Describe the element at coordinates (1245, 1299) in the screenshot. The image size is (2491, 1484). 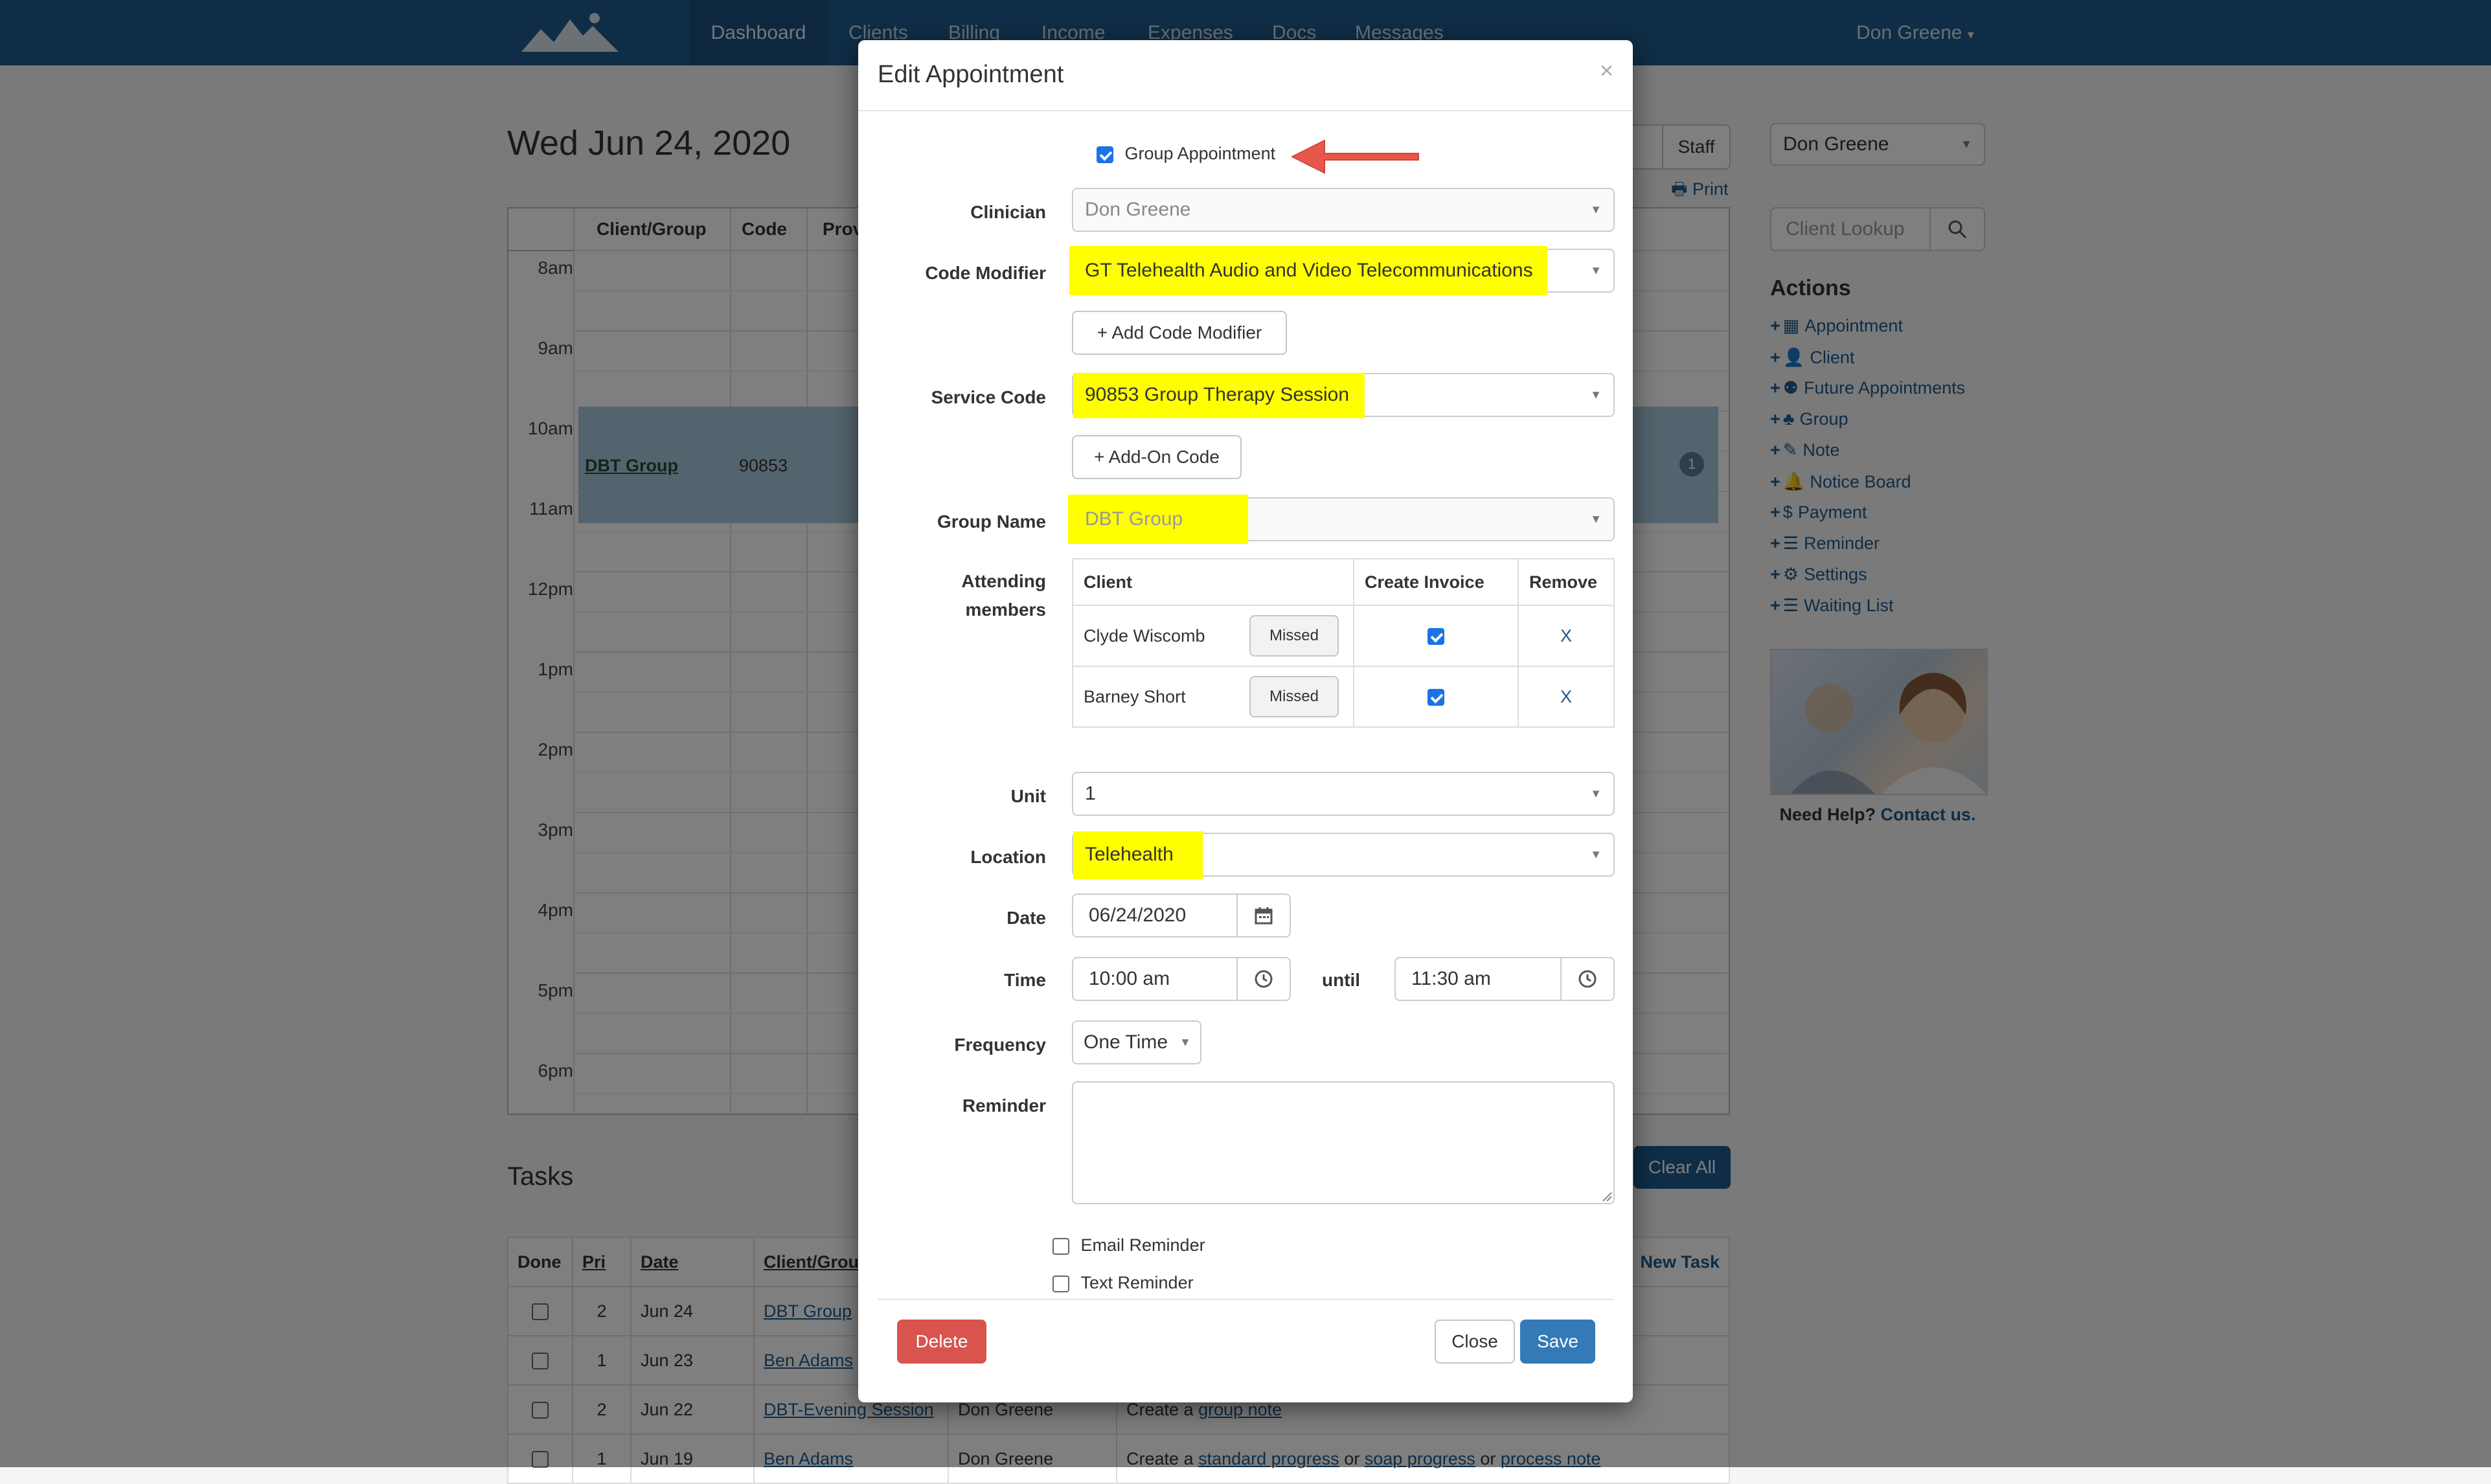
I see `modal-footer-divider` at that location.